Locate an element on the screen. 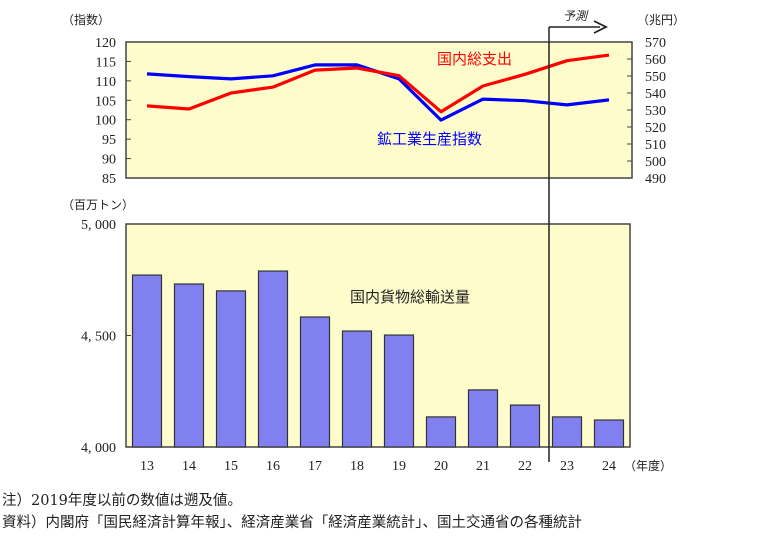 This screenshot has width=768, height=543. right-tick-label: 490 is located at coordinates (655, 179).